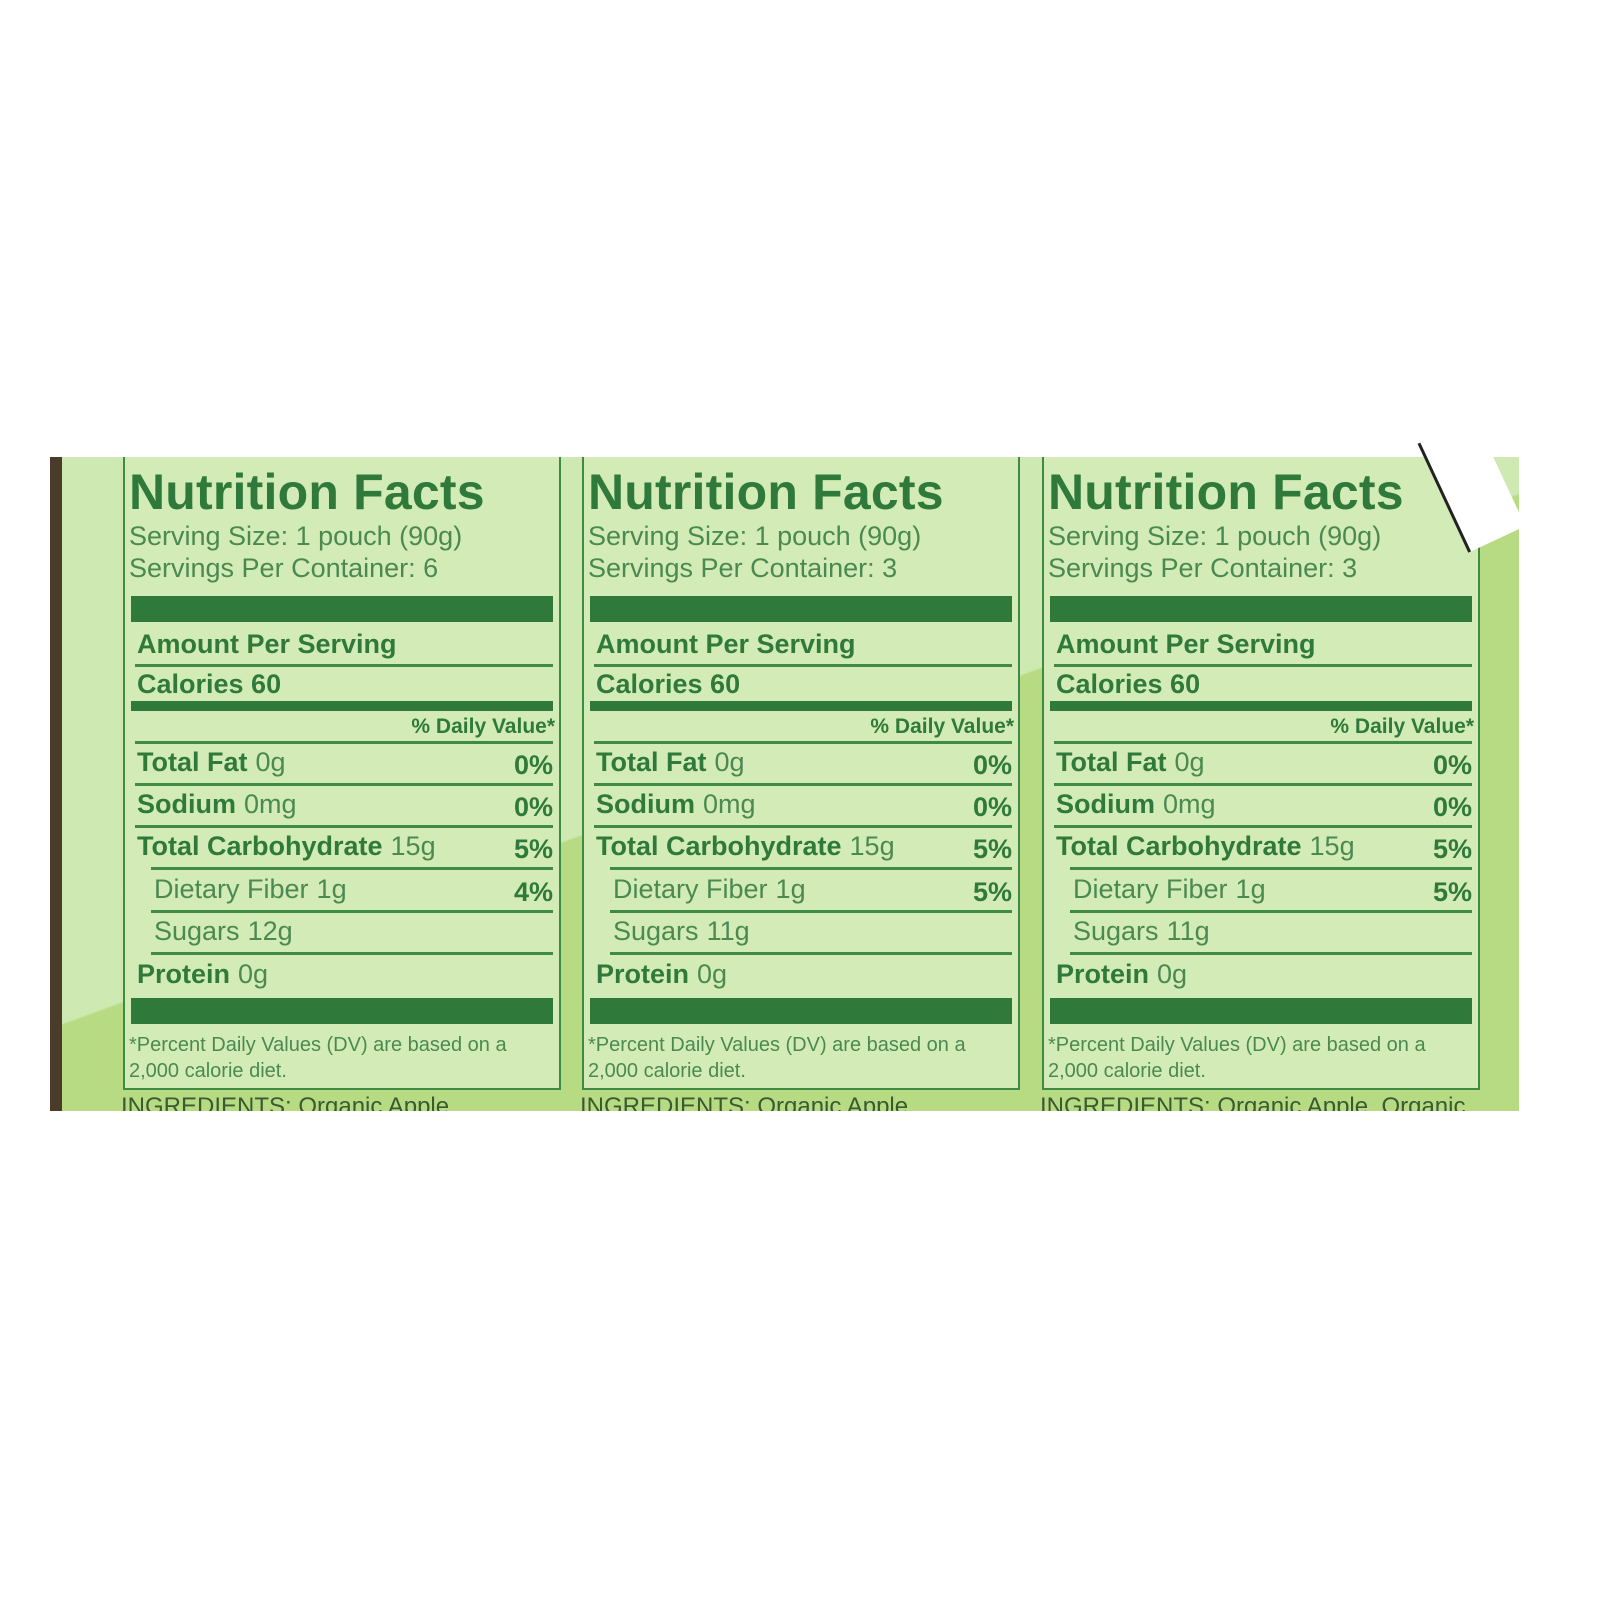  I want to click on nutrient-row: Sugars 12g, so click(223, 931).